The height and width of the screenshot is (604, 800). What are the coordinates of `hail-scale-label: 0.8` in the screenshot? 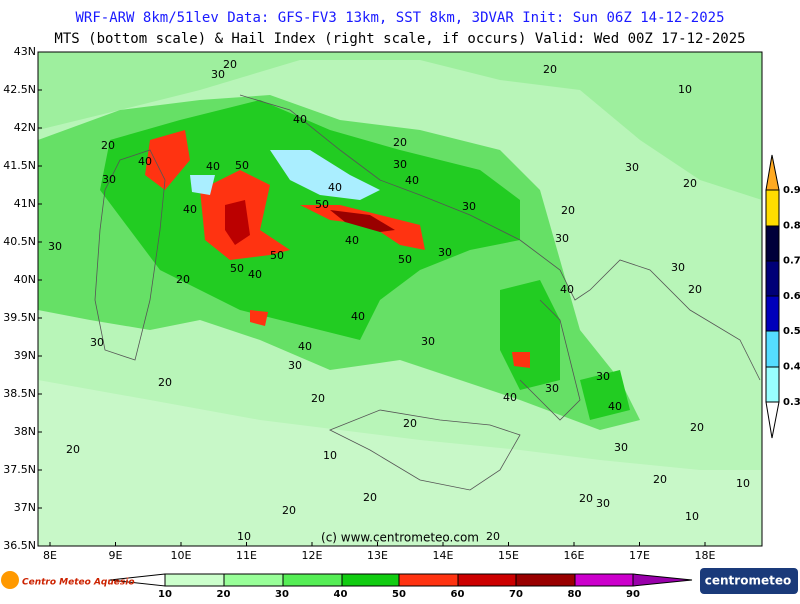 It's located at (791, 225).